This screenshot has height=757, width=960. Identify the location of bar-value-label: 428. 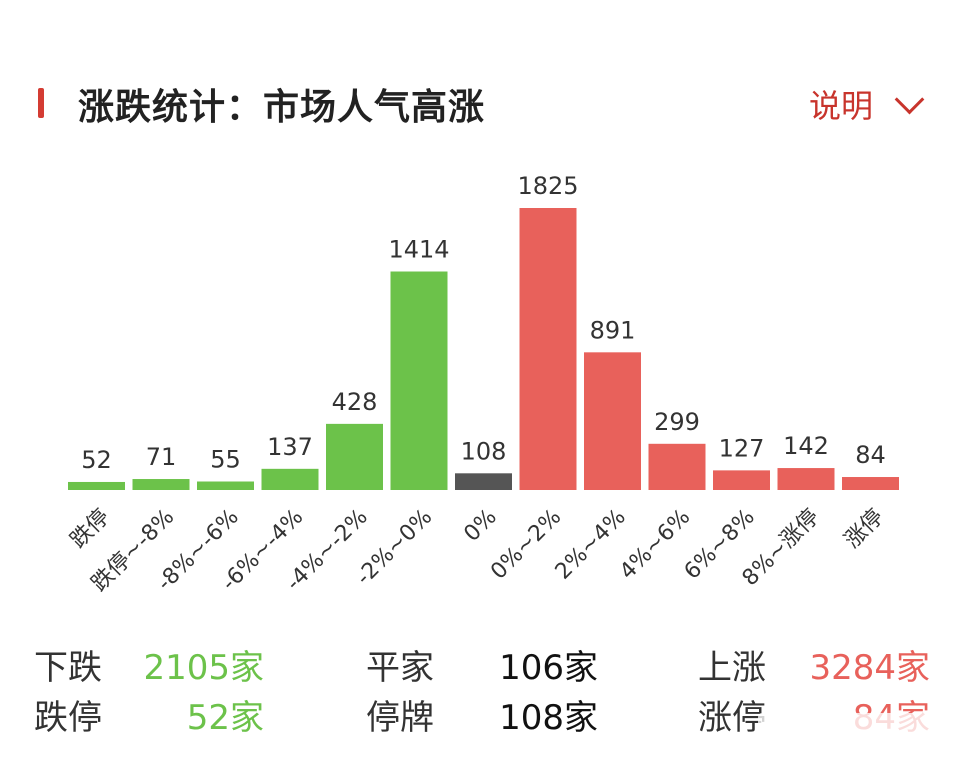
(355, 402).